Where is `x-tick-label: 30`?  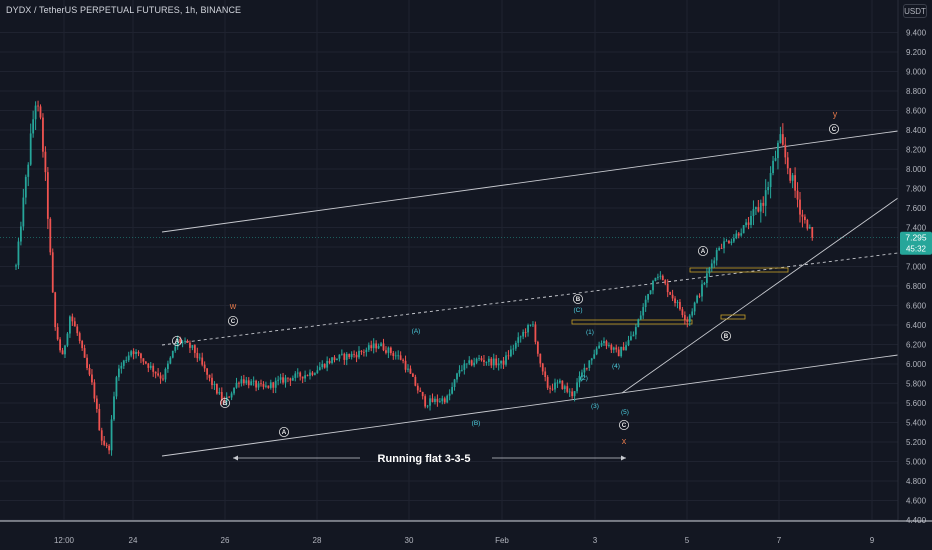 x-tick-label: 30 is located at coordinates (409, 540).